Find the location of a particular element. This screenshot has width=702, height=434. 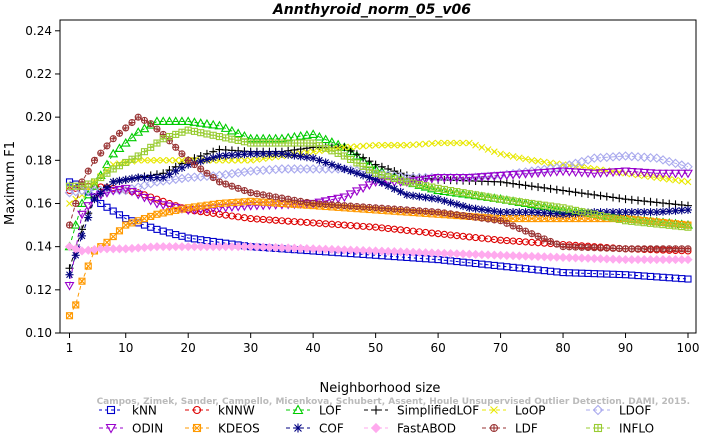

legend-label: KDEOS is located at coordinates (239, 428).